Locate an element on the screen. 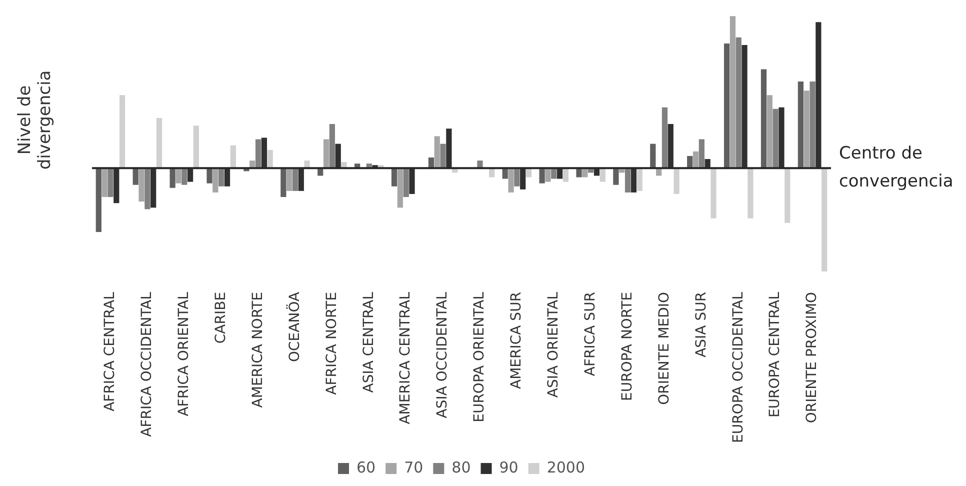  legend-label: 90 is located at coordinates (508, 467).